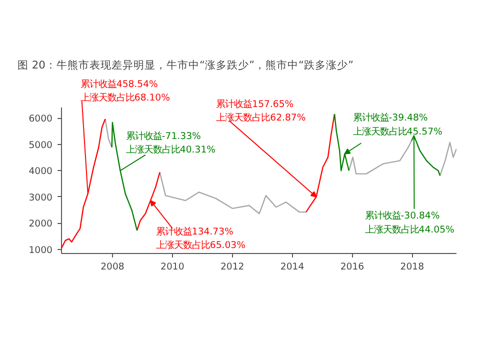 This screenshot has width=500, height=362. Describe the element at coordinates (292, 267) in the screenshot. I see `x-tick-label: 2014` at that location.